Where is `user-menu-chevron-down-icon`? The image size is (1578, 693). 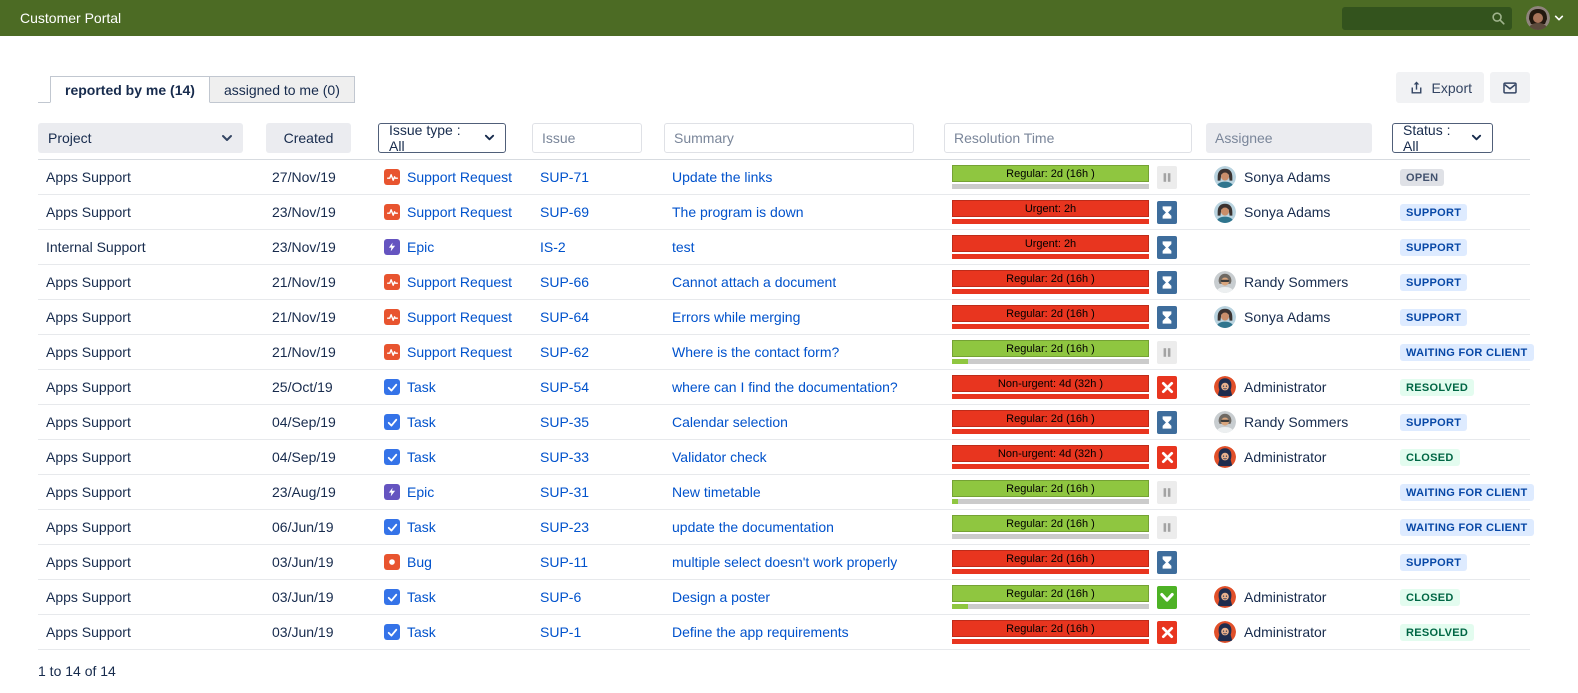 user-menu-chevron-down-icon is located at coordinates (1559, 18).